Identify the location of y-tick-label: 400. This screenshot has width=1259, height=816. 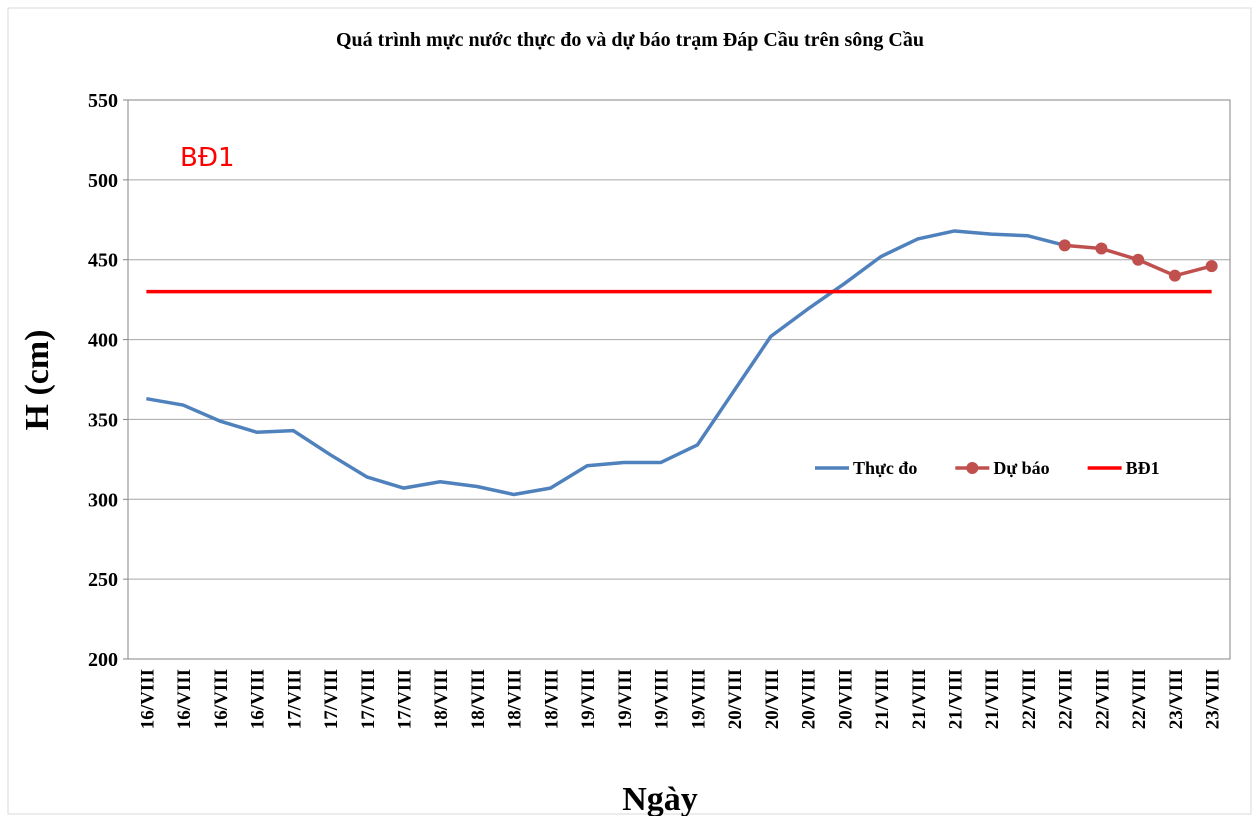
(103, 341).